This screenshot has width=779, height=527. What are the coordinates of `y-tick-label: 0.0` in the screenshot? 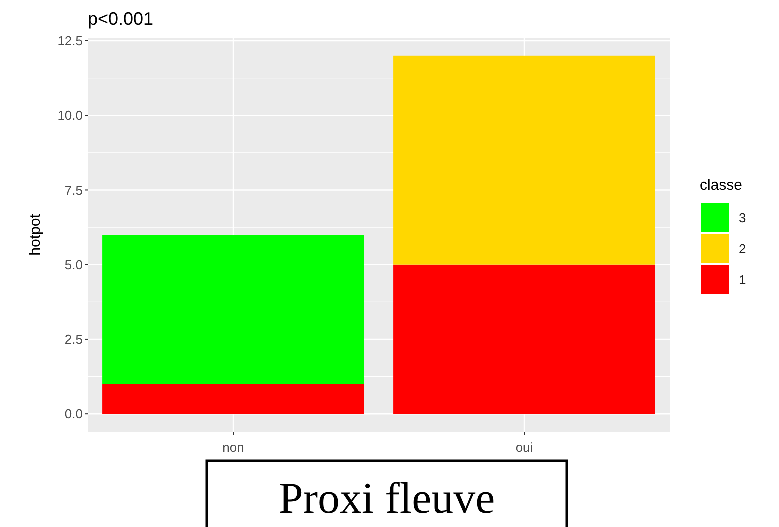 It's located at (73, 414).